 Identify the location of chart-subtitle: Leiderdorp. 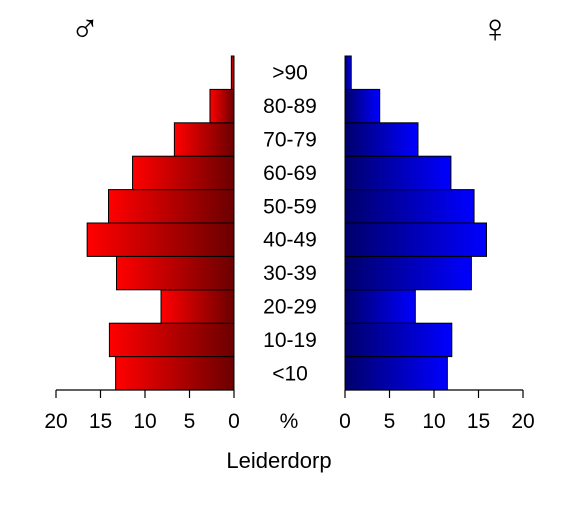
(278, 460).